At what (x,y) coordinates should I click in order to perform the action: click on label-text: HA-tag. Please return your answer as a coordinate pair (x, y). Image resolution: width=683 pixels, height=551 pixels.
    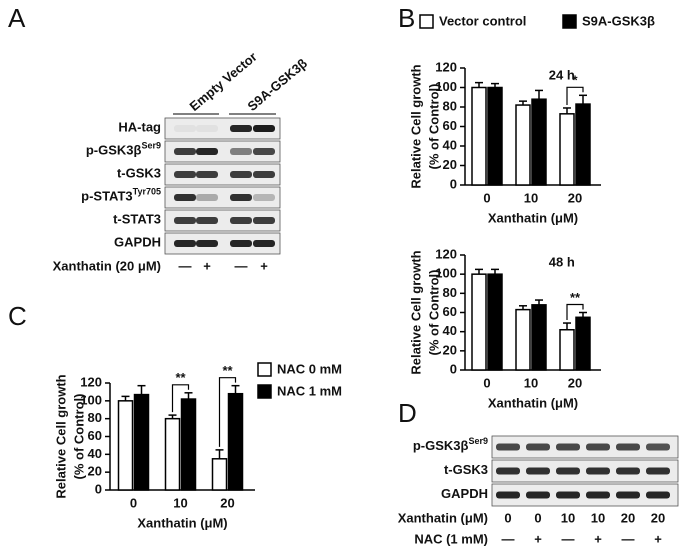
    Looking at the image, I should click on (139, 127).